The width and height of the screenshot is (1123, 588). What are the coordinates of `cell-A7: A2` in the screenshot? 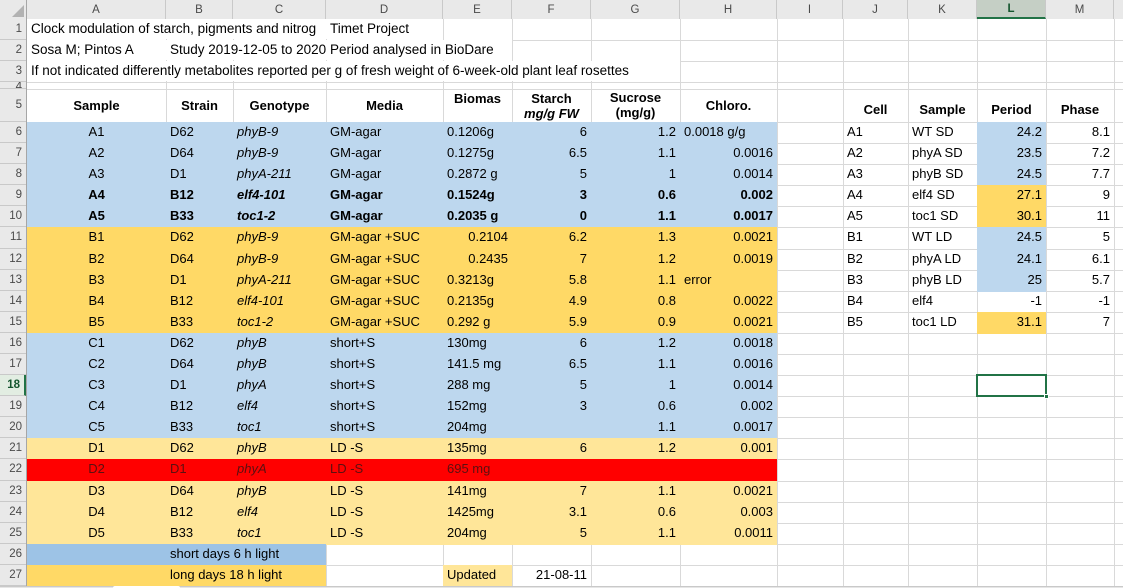 It's located at (96, 153).